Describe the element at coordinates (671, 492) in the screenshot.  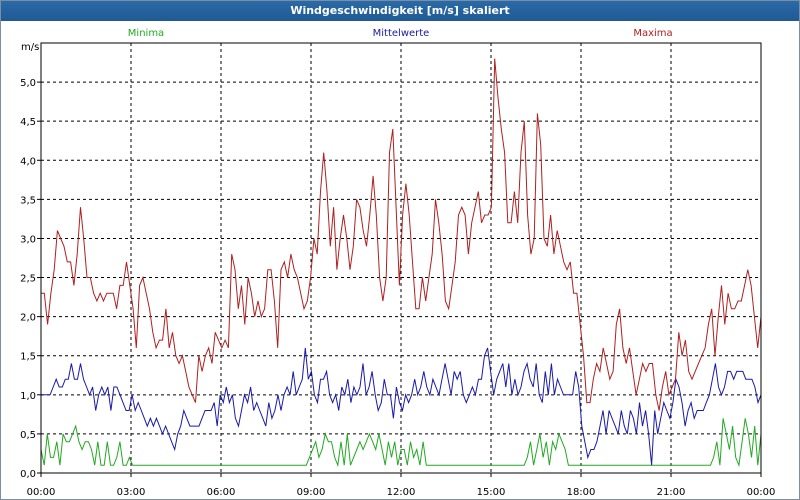
I see `x-tick-time: 21:00` at that location.